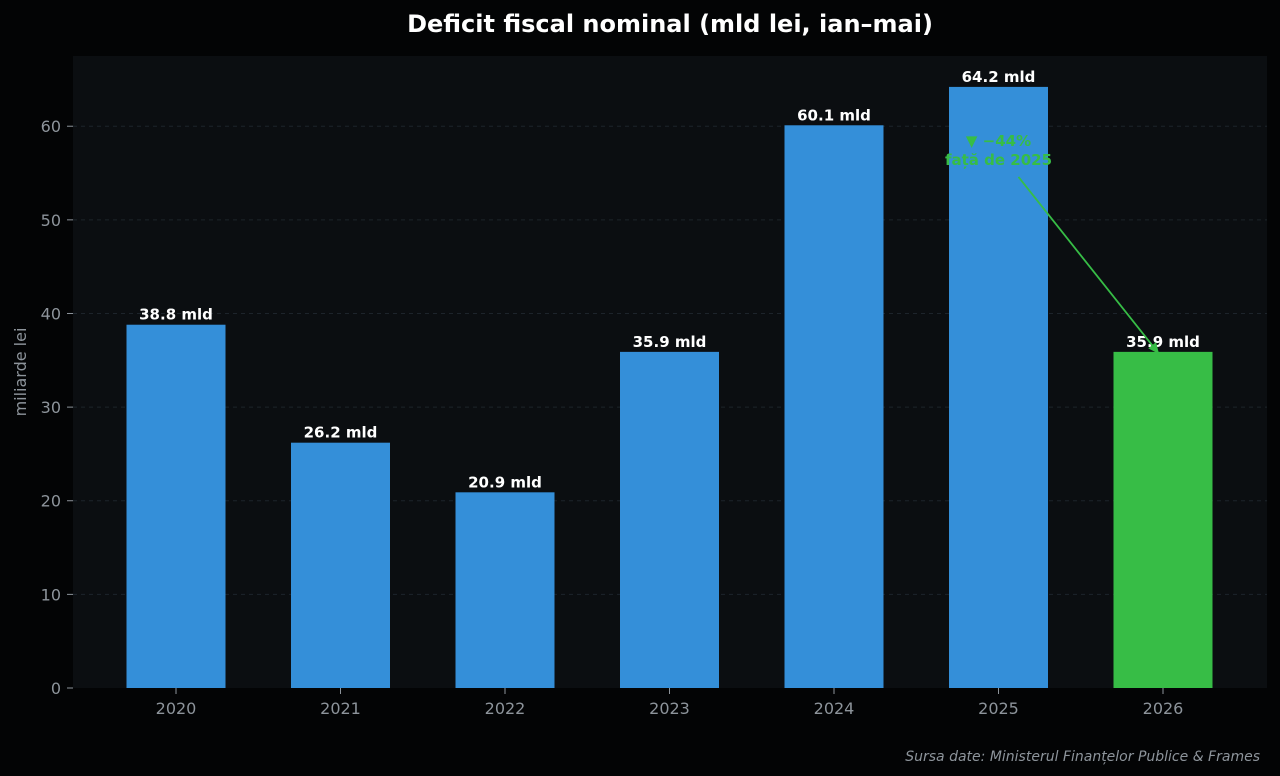 The image size is (1280, 776). Describe the element at coordinates (51, 313) in the screenshot. I see `y-tick-label: 40` at that location.